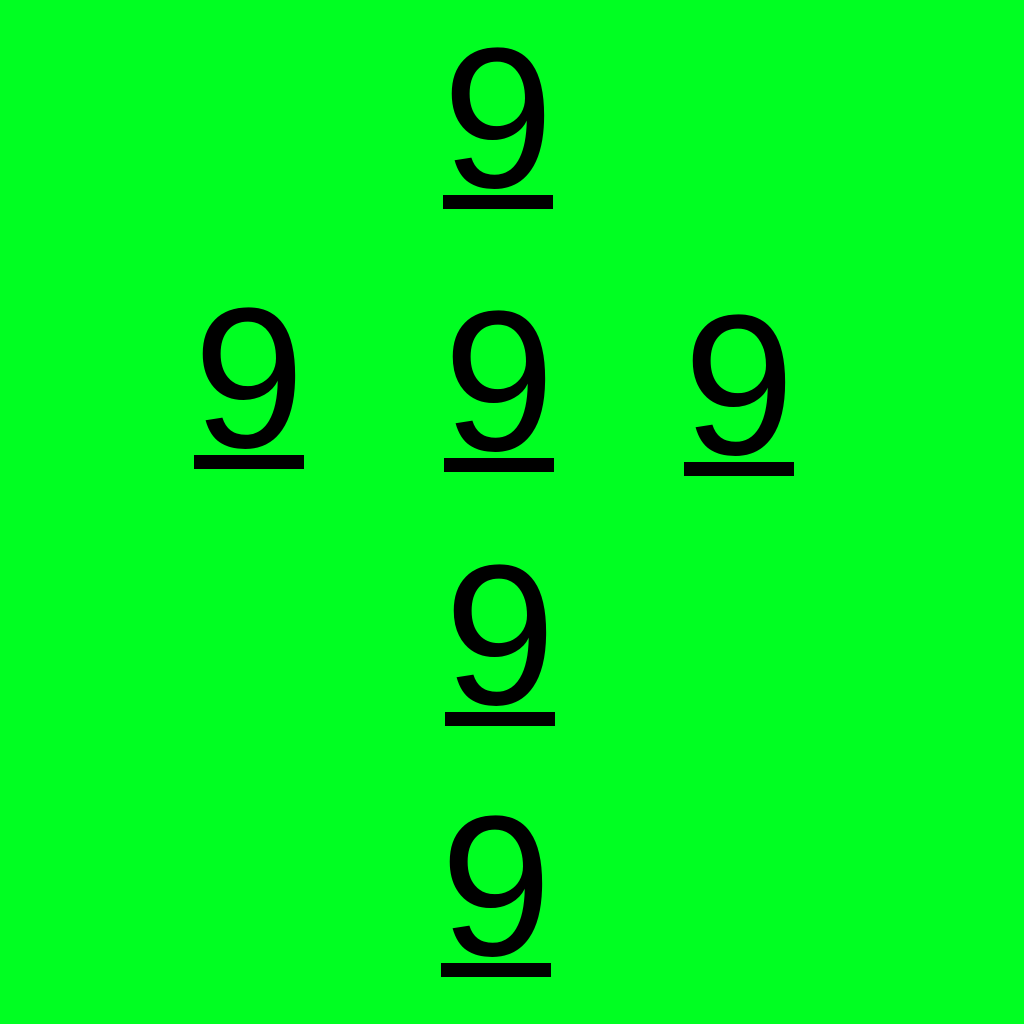 The image size is (1024, 1024). I want to click on digit-bottom: 9, so click(496, 886).